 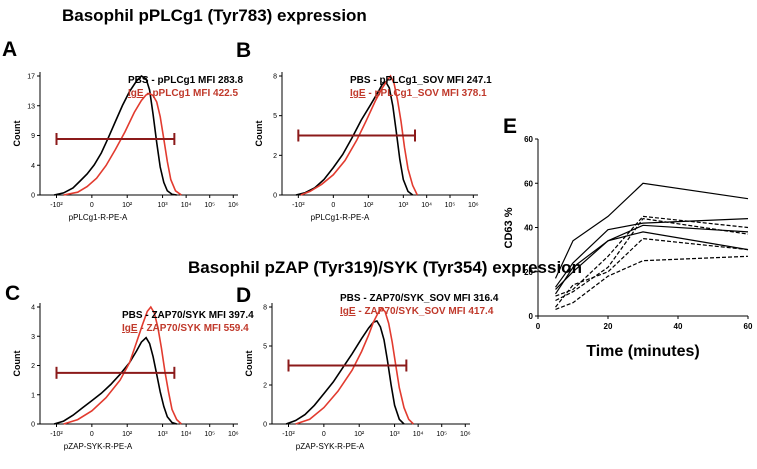 What do you see at coordinates (214, 15) in the screenshot?
I see `section1-title: Basophil pPLCg1 (Tyr783) expression` at bounding box center [214, 15].